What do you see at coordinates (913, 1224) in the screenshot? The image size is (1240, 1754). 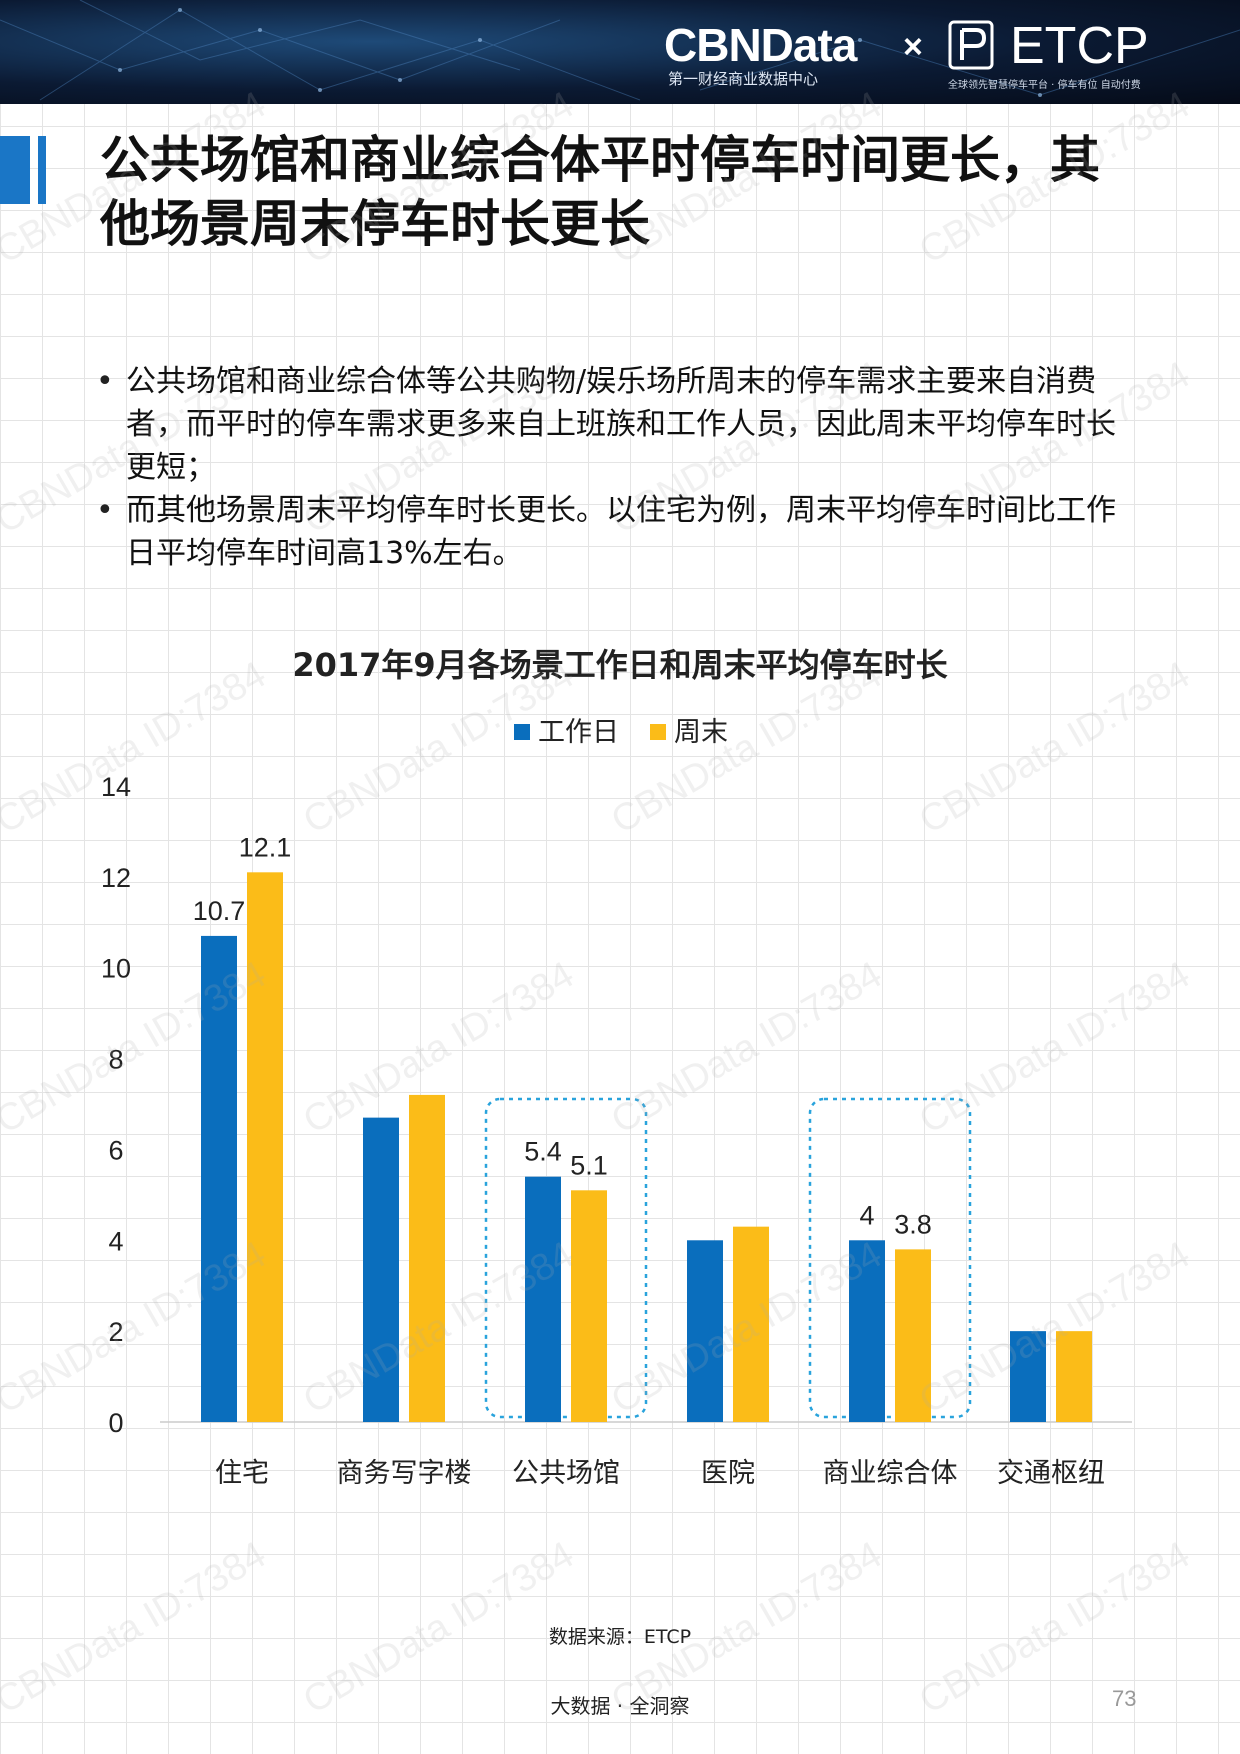 I see `data-label: 3.8` at bounding box center [913, 1224].